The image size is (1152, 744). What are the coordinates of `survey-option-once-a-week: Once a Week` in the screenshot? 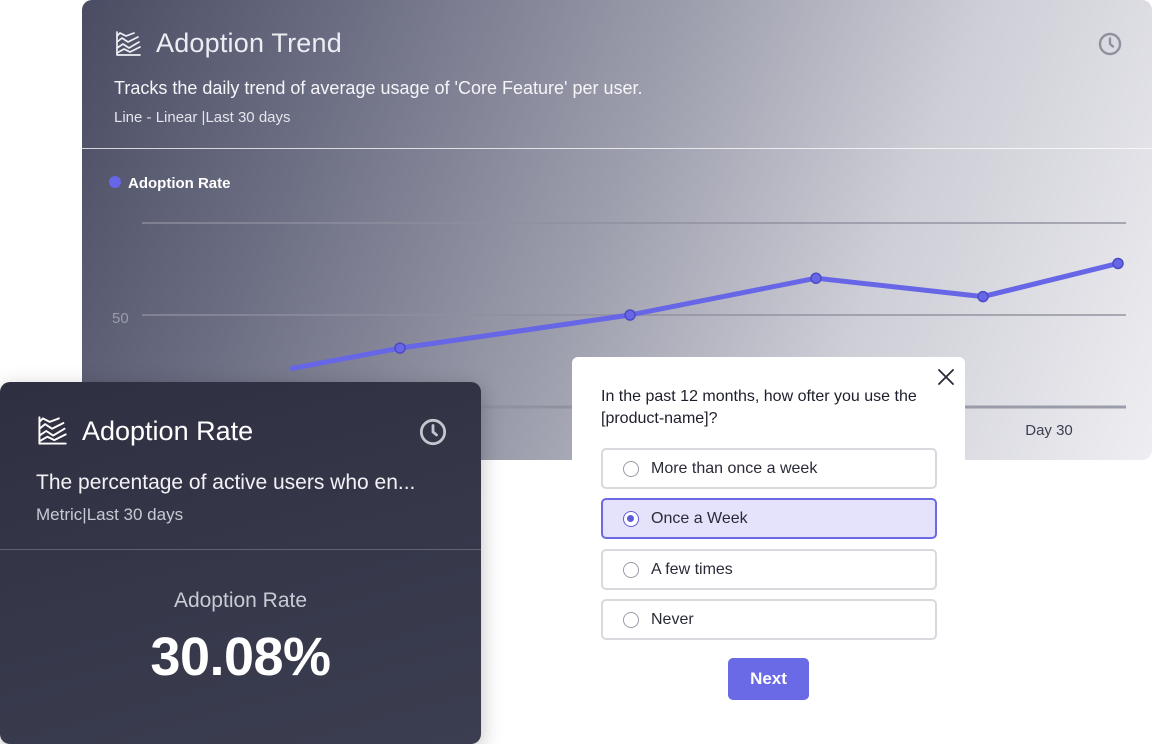 It's located at (769, 518).